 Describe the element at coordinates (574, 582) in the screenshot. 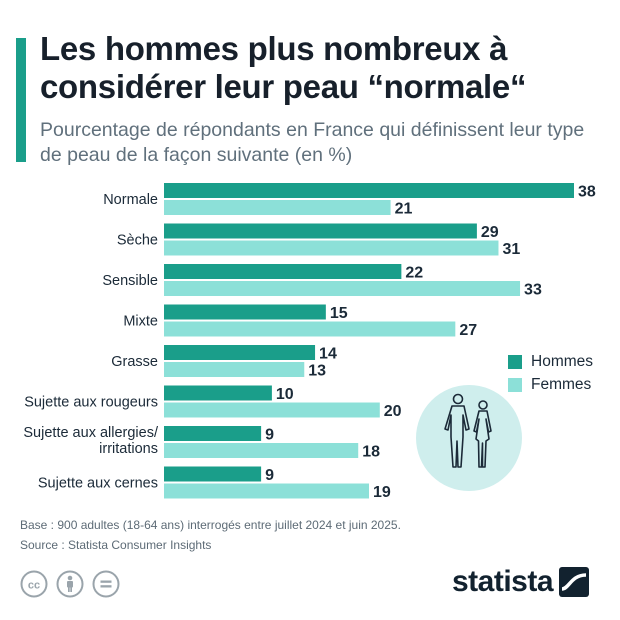

I see `statista-logo-icon` at that location.